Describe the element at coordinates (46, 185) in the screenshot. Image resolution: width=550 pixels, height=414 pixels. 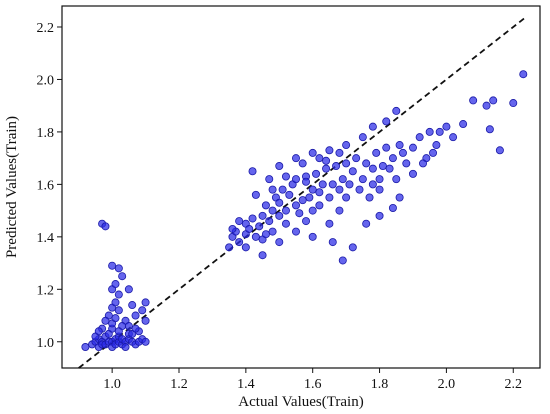
I see `y-tick-label: 1.6` at that location.